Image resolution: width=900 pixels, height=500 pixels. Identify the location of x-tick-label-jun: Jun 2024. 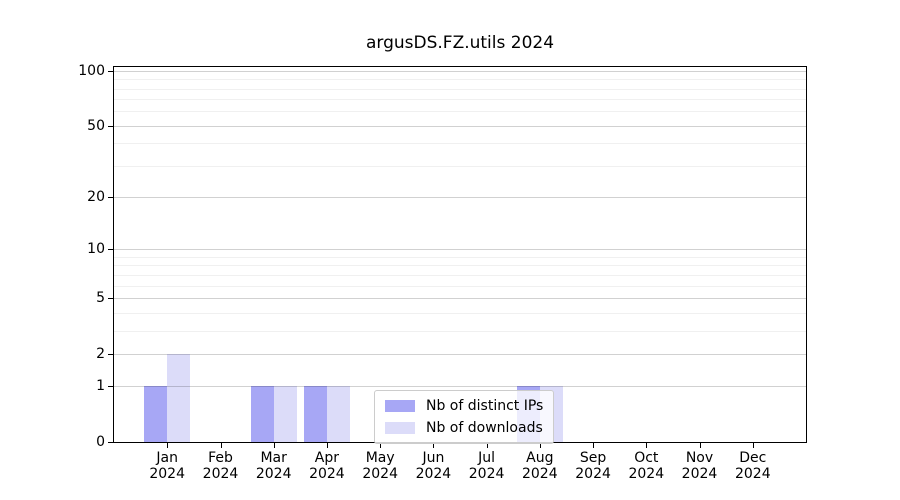
(433, 466).